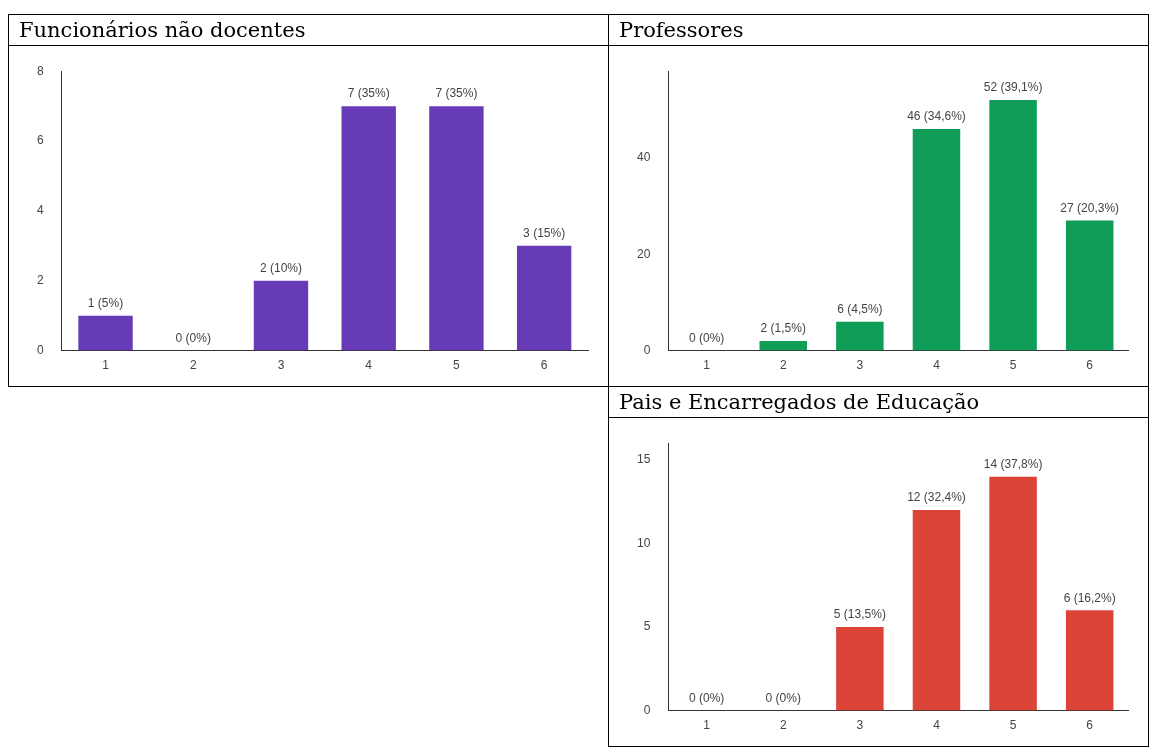  Describe the element at coordinates (643, 253) in the screenshot. I see `y-tick-label: 20` at that location.